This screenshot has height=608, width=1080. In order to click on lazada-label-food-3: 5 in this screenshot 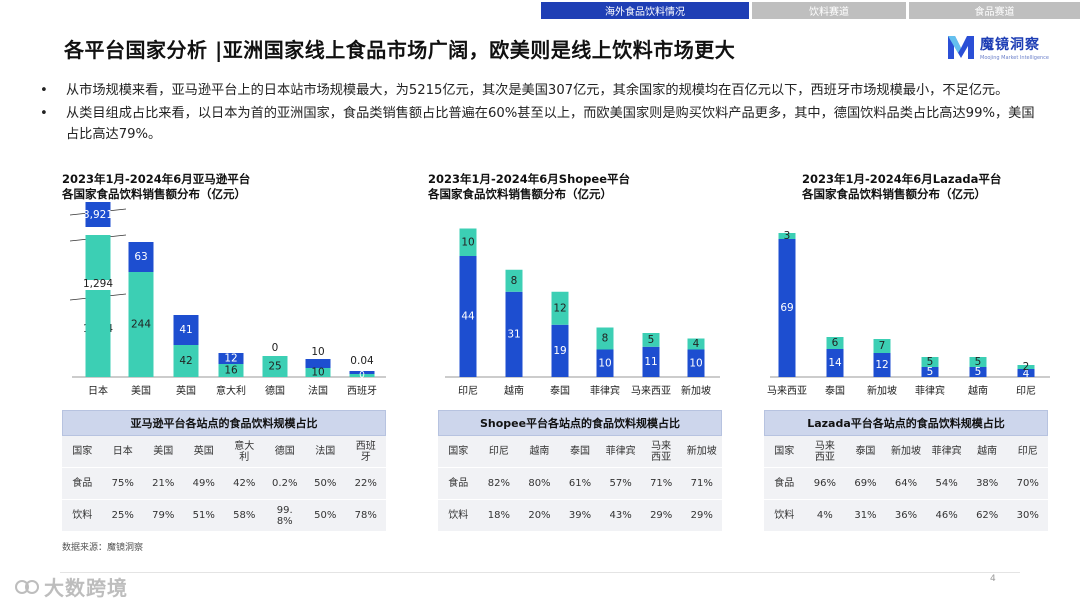, I will do `click(930, 372)`.